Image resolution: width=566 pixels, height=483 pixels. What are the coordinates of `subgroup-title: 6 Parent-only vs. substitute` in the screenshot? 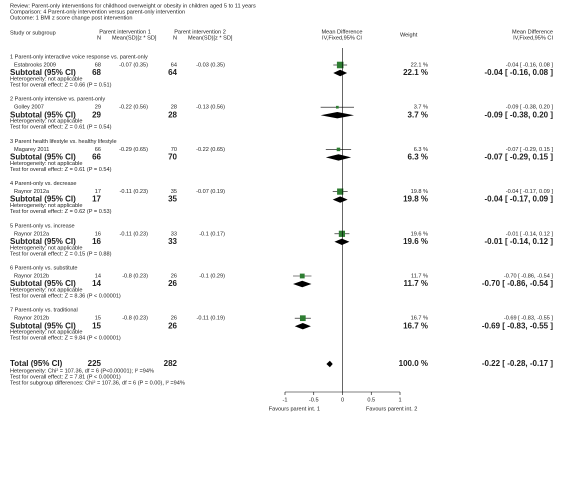 It's located at (43, 268).